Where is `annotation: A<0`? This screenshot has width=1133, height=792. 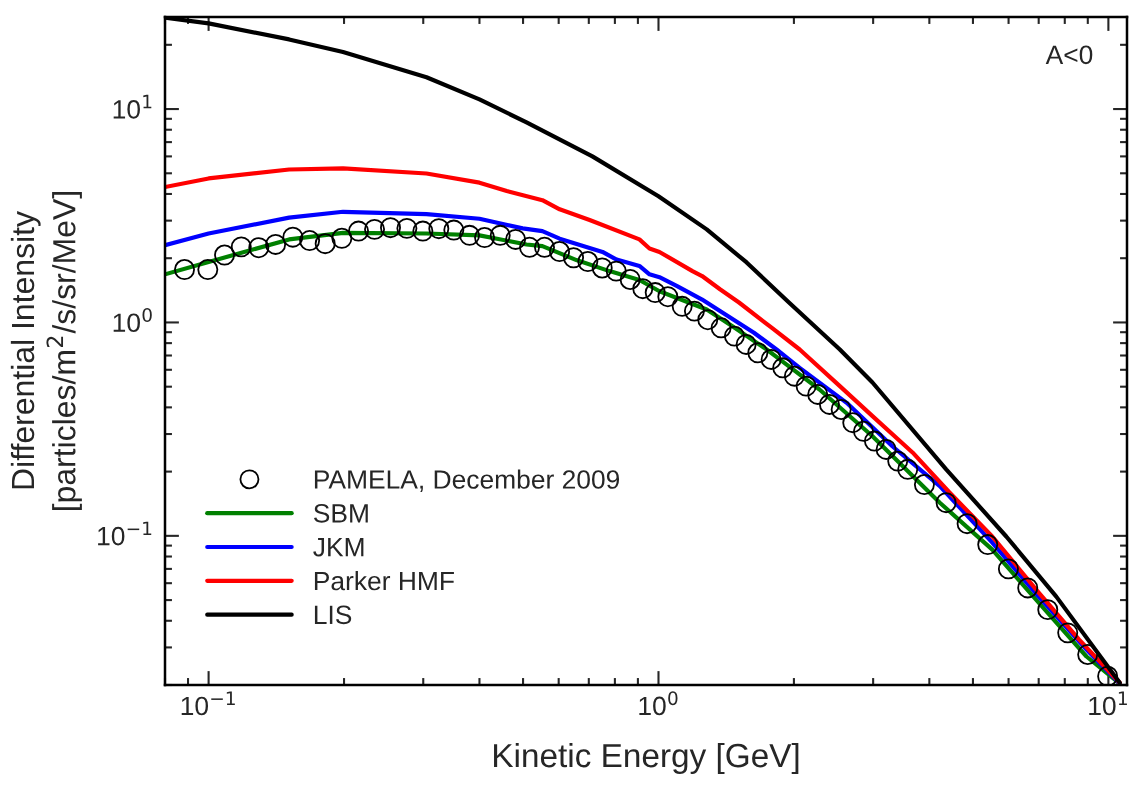 annotation: A<0 is located at coordinates (1069, 55).